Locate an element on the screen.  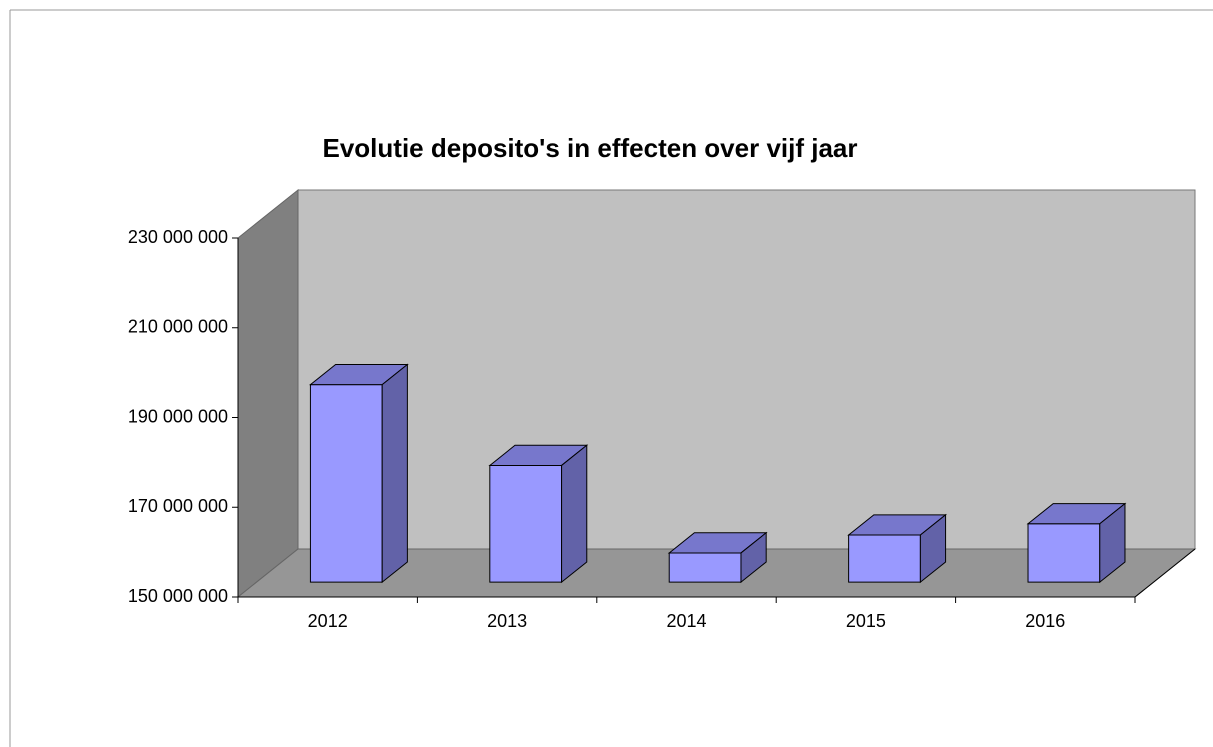
y-tick-label: 170 000 000 is located at coordinates (178, 506).